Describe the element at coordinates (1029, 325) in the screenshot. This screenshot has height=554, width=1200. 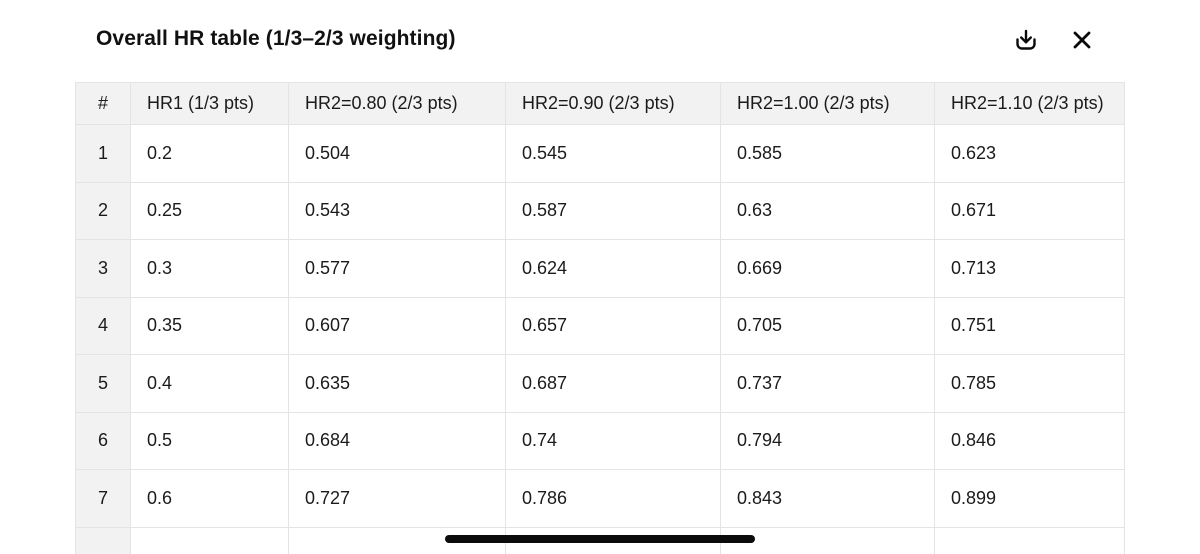
I see `data-cell: 0.751` at that location.